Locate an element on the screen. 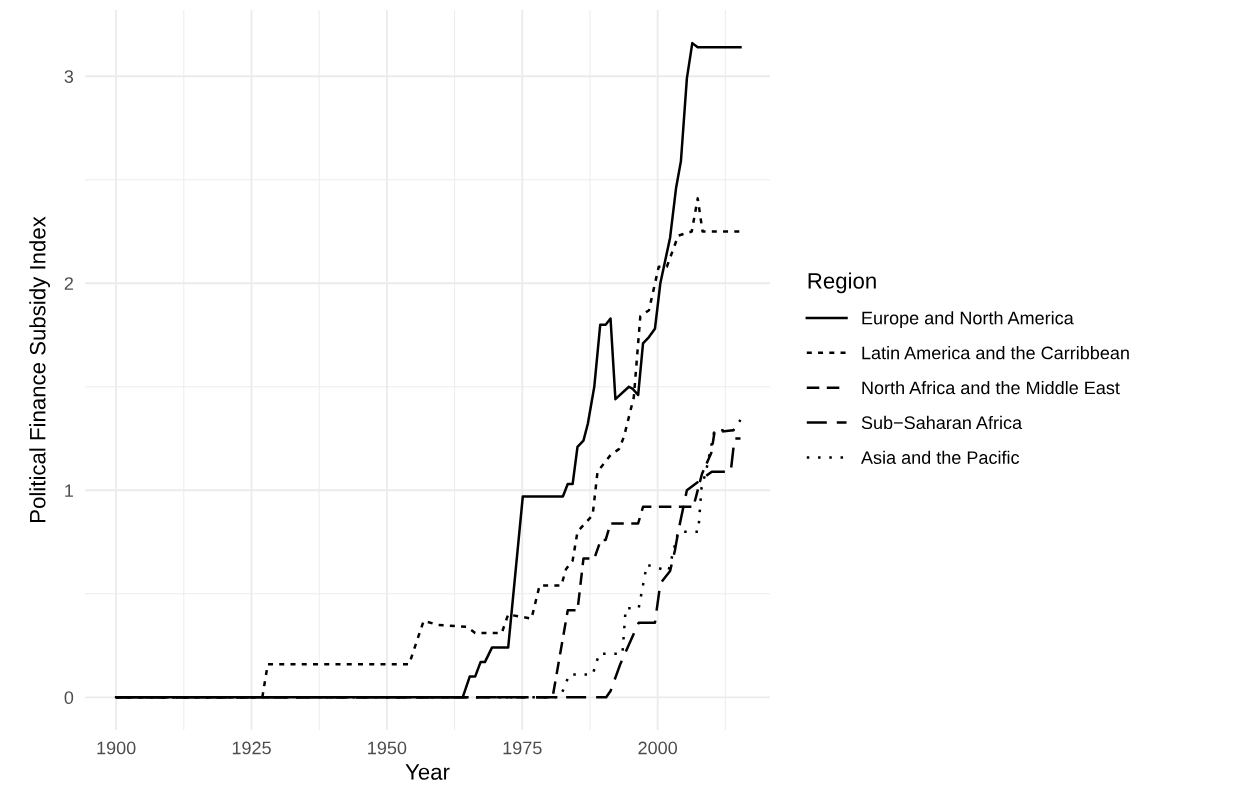 The width and height of the screenshot is (1236, 798). legend-label: Asia and the Pacific is located at coordinates (940, 457).